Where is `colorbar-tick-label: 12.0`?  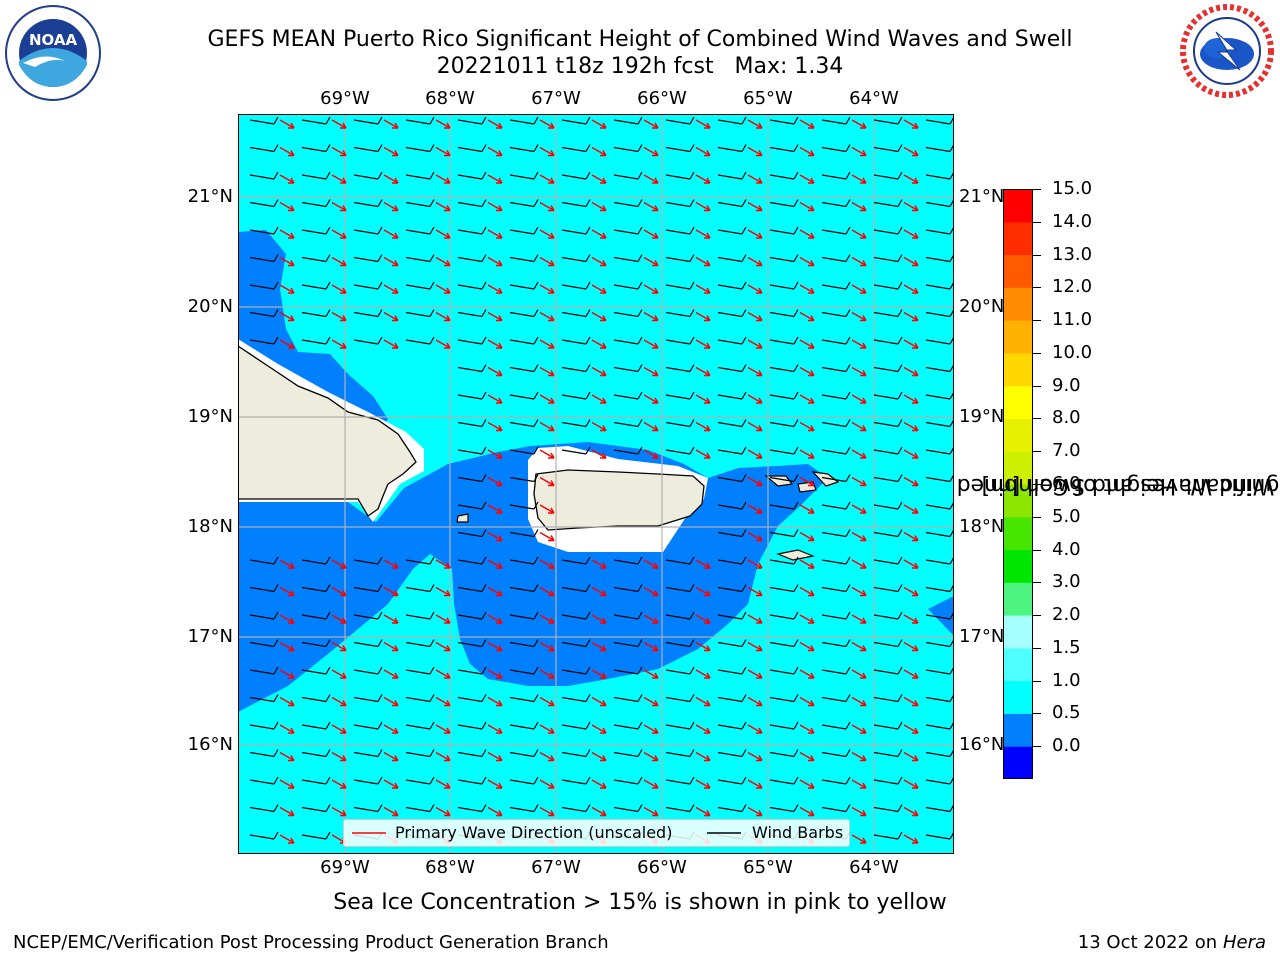 colorbar-tick-label: 12.0 is located at coordinates (1072, 287).